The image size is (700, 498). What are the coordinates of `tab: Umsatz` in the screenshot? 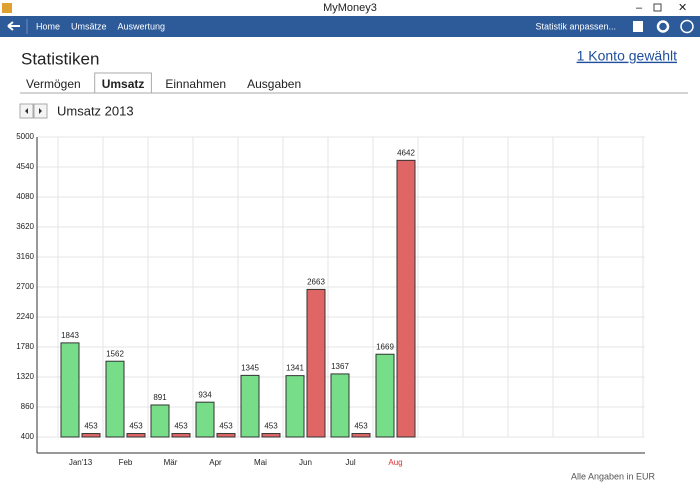 It's located at (123, 84).